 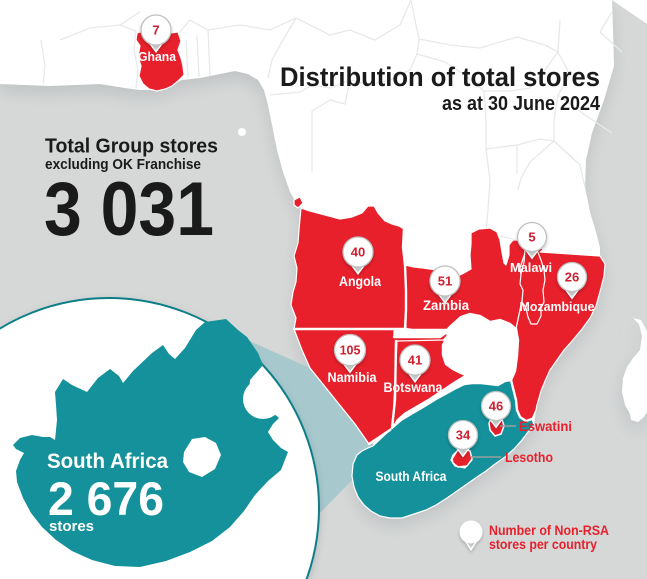 I want to click on svg-text: 2 676, so click(x=106, y=498).